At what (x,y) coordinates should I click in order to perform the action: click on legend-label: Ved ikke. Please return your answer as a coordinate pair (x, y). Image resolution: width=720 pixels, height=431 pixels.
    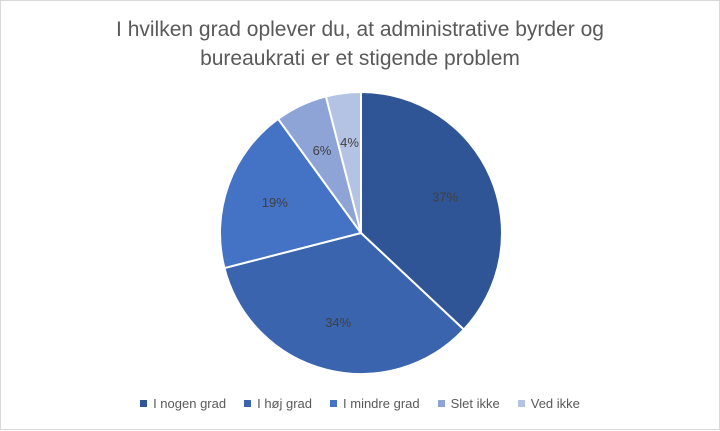
    Looking at the image, I should click on (555, 403).